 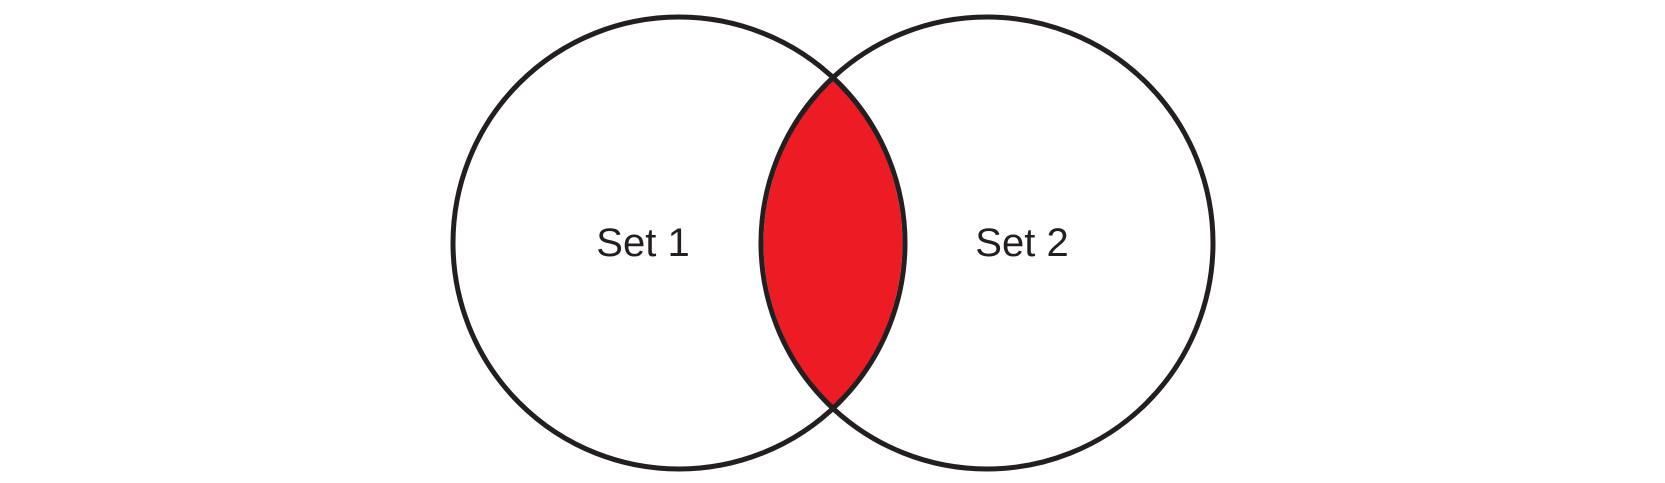 I want to click on set-1-label: Set 1, so click(x=642, y=243).